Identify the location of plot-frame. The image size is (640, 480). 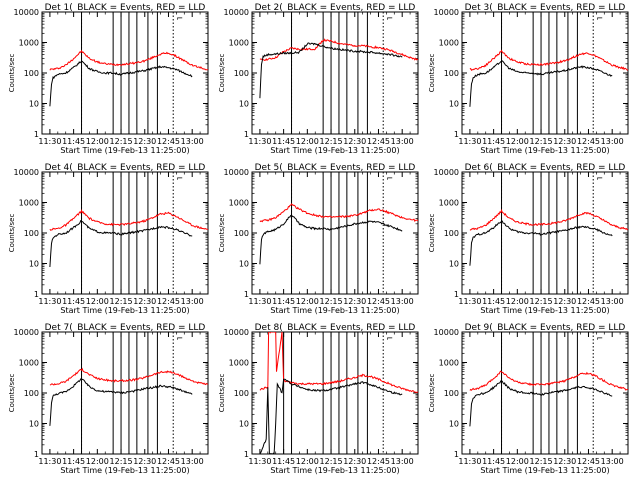
(335, 73).